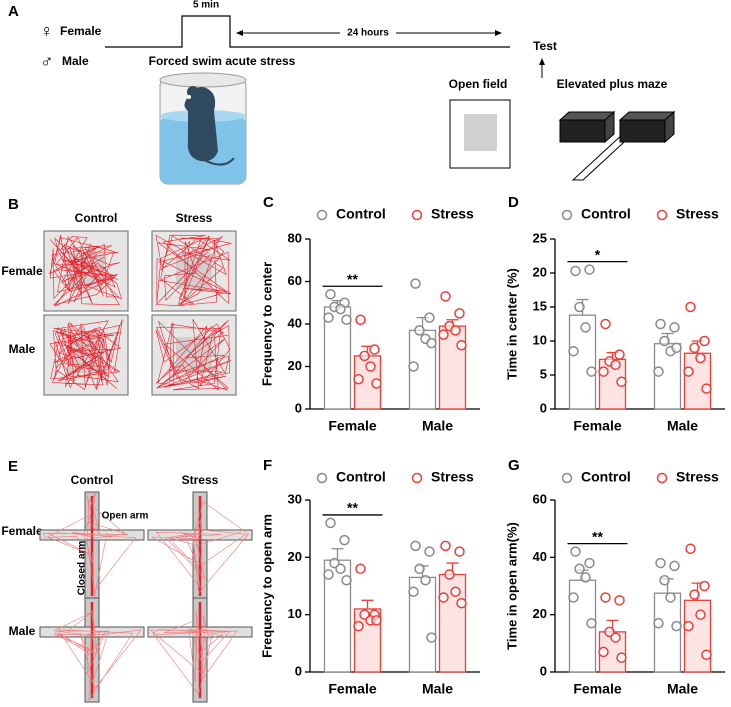  I want to click on panel-label: E, so click(13, 466).